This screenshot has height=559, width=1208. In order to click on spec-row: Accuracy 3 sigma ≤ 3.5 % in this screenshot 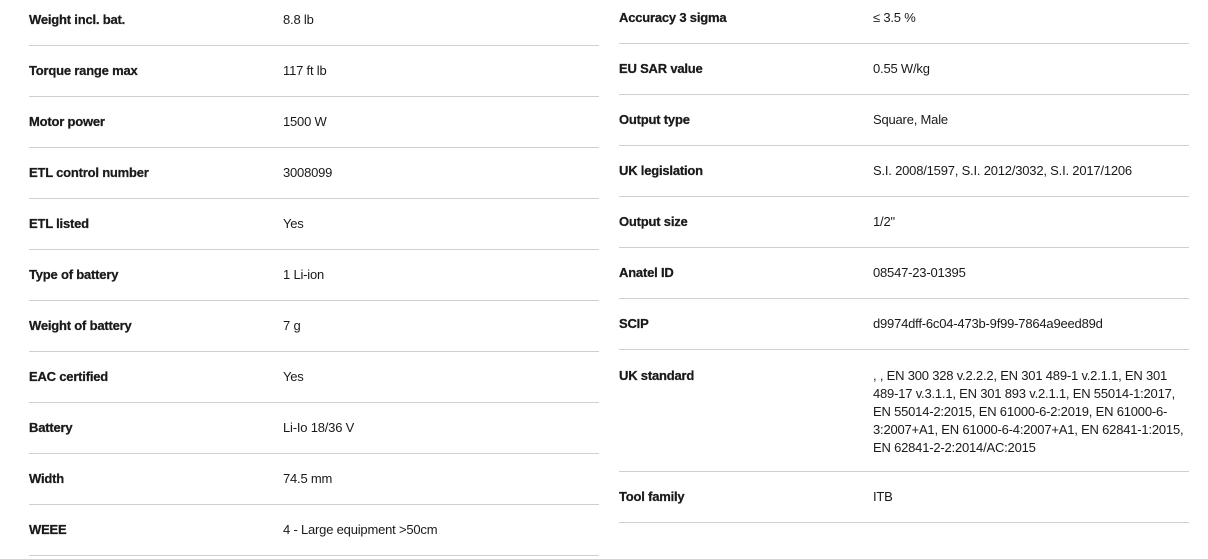, I will do `click(904, 22)`.